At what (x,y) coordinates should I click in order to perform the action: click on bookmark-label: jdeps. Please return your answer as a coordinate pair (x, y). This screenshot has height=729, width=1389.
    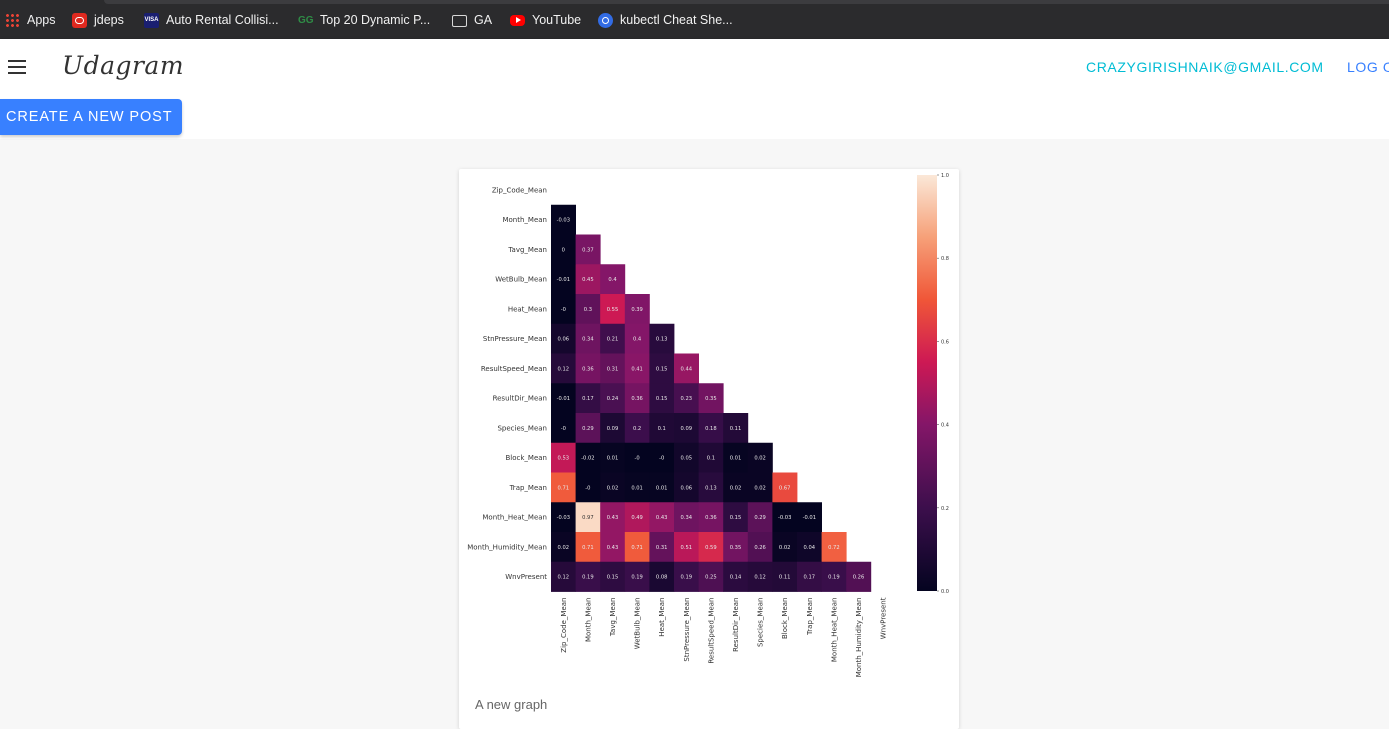
    Looking at the image, I should click on (109, 20).